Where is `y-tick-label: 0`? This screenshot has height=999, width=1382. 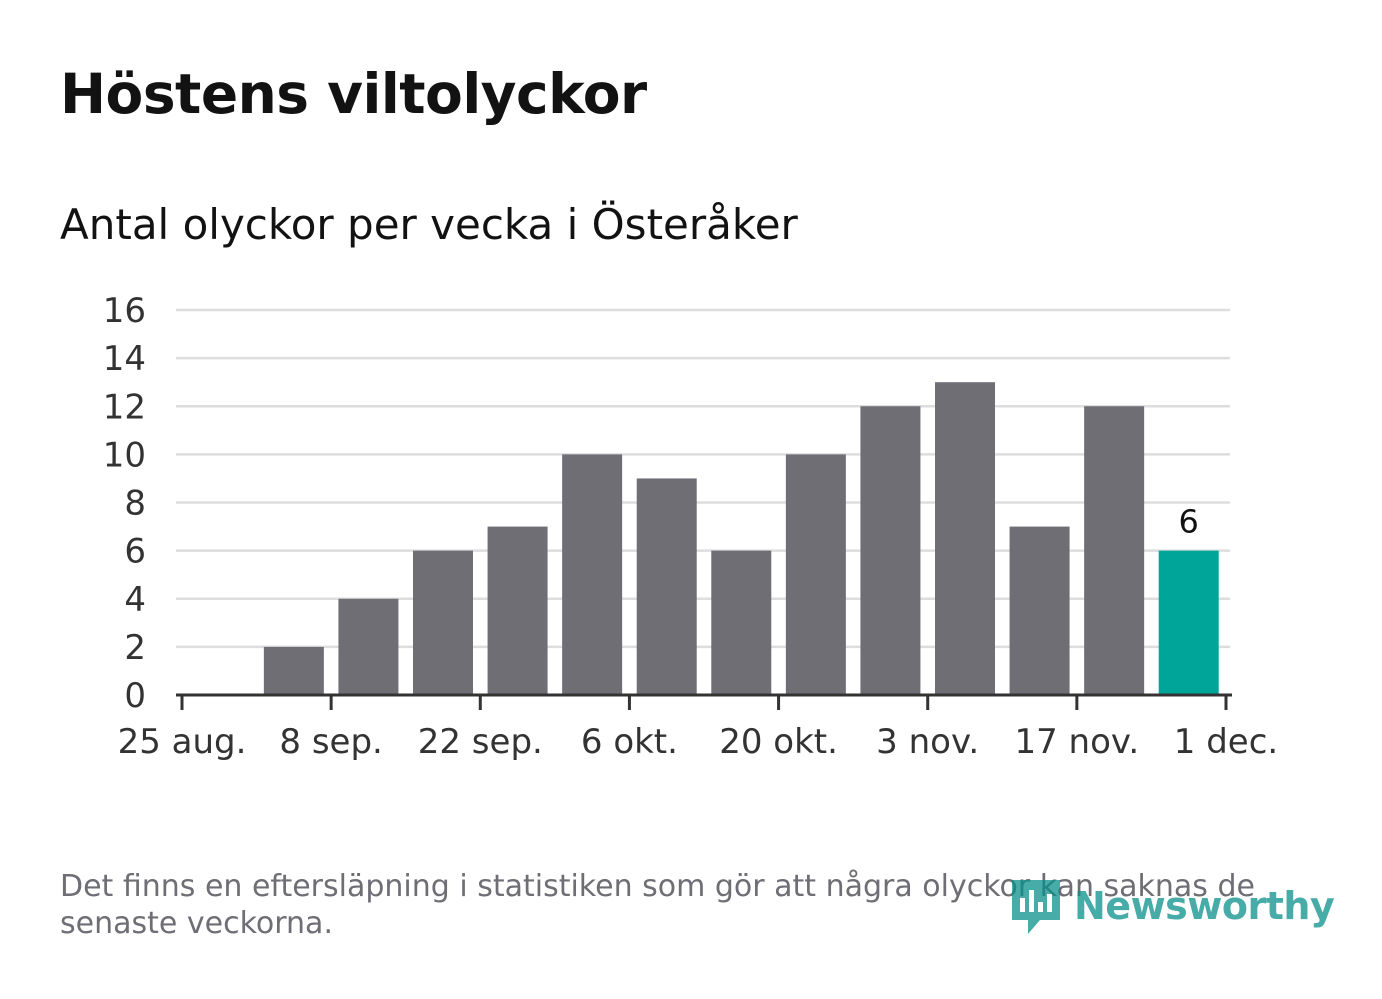
y-tick-label: 0 is located at coordinates (135, 696).